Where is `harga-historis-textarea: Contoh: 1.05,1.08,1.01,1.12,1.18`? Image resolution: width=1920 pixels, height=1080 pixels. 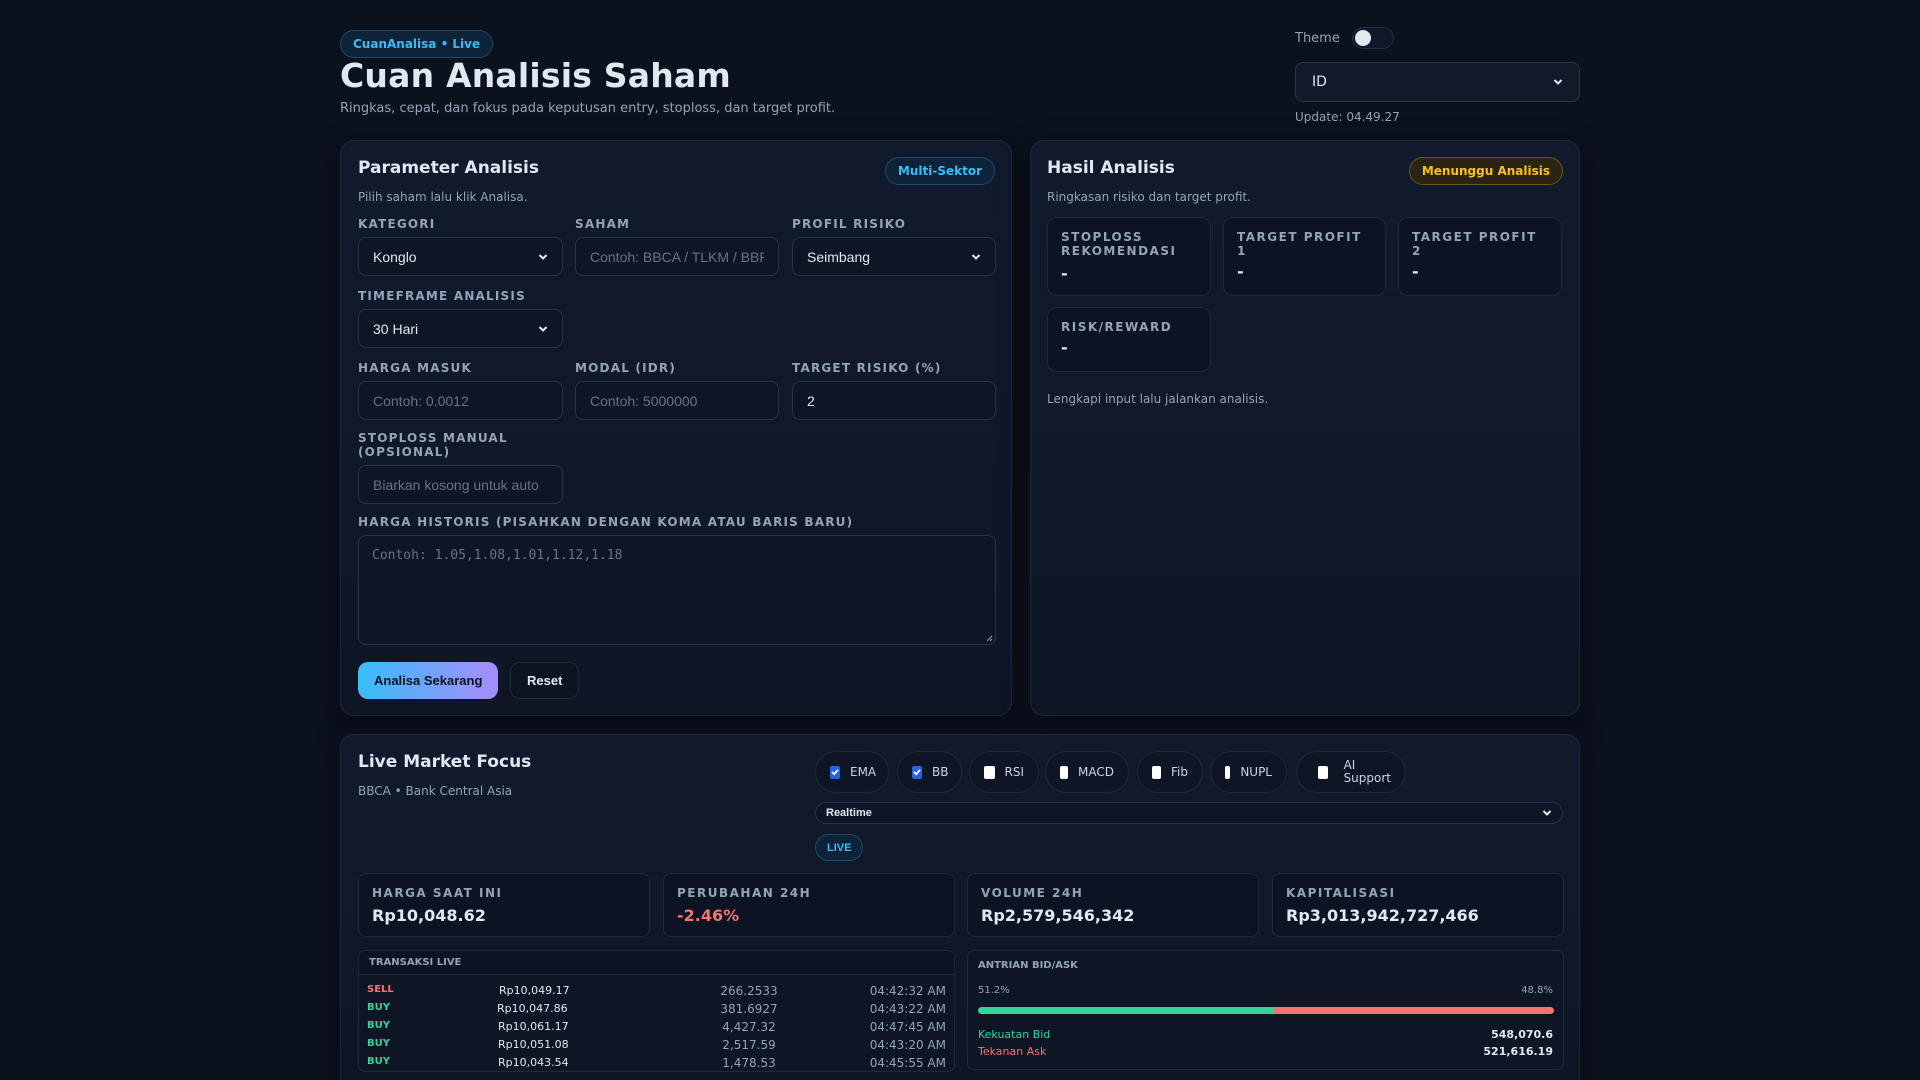 harga-historis-textarea: Contoh: 1.05,1.08,1.01,1.12,1.18 is located at coordinates (677, 590).